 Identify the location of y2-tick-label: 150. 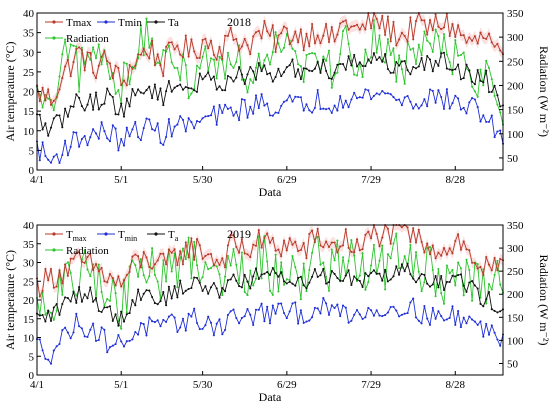
(515, 111).